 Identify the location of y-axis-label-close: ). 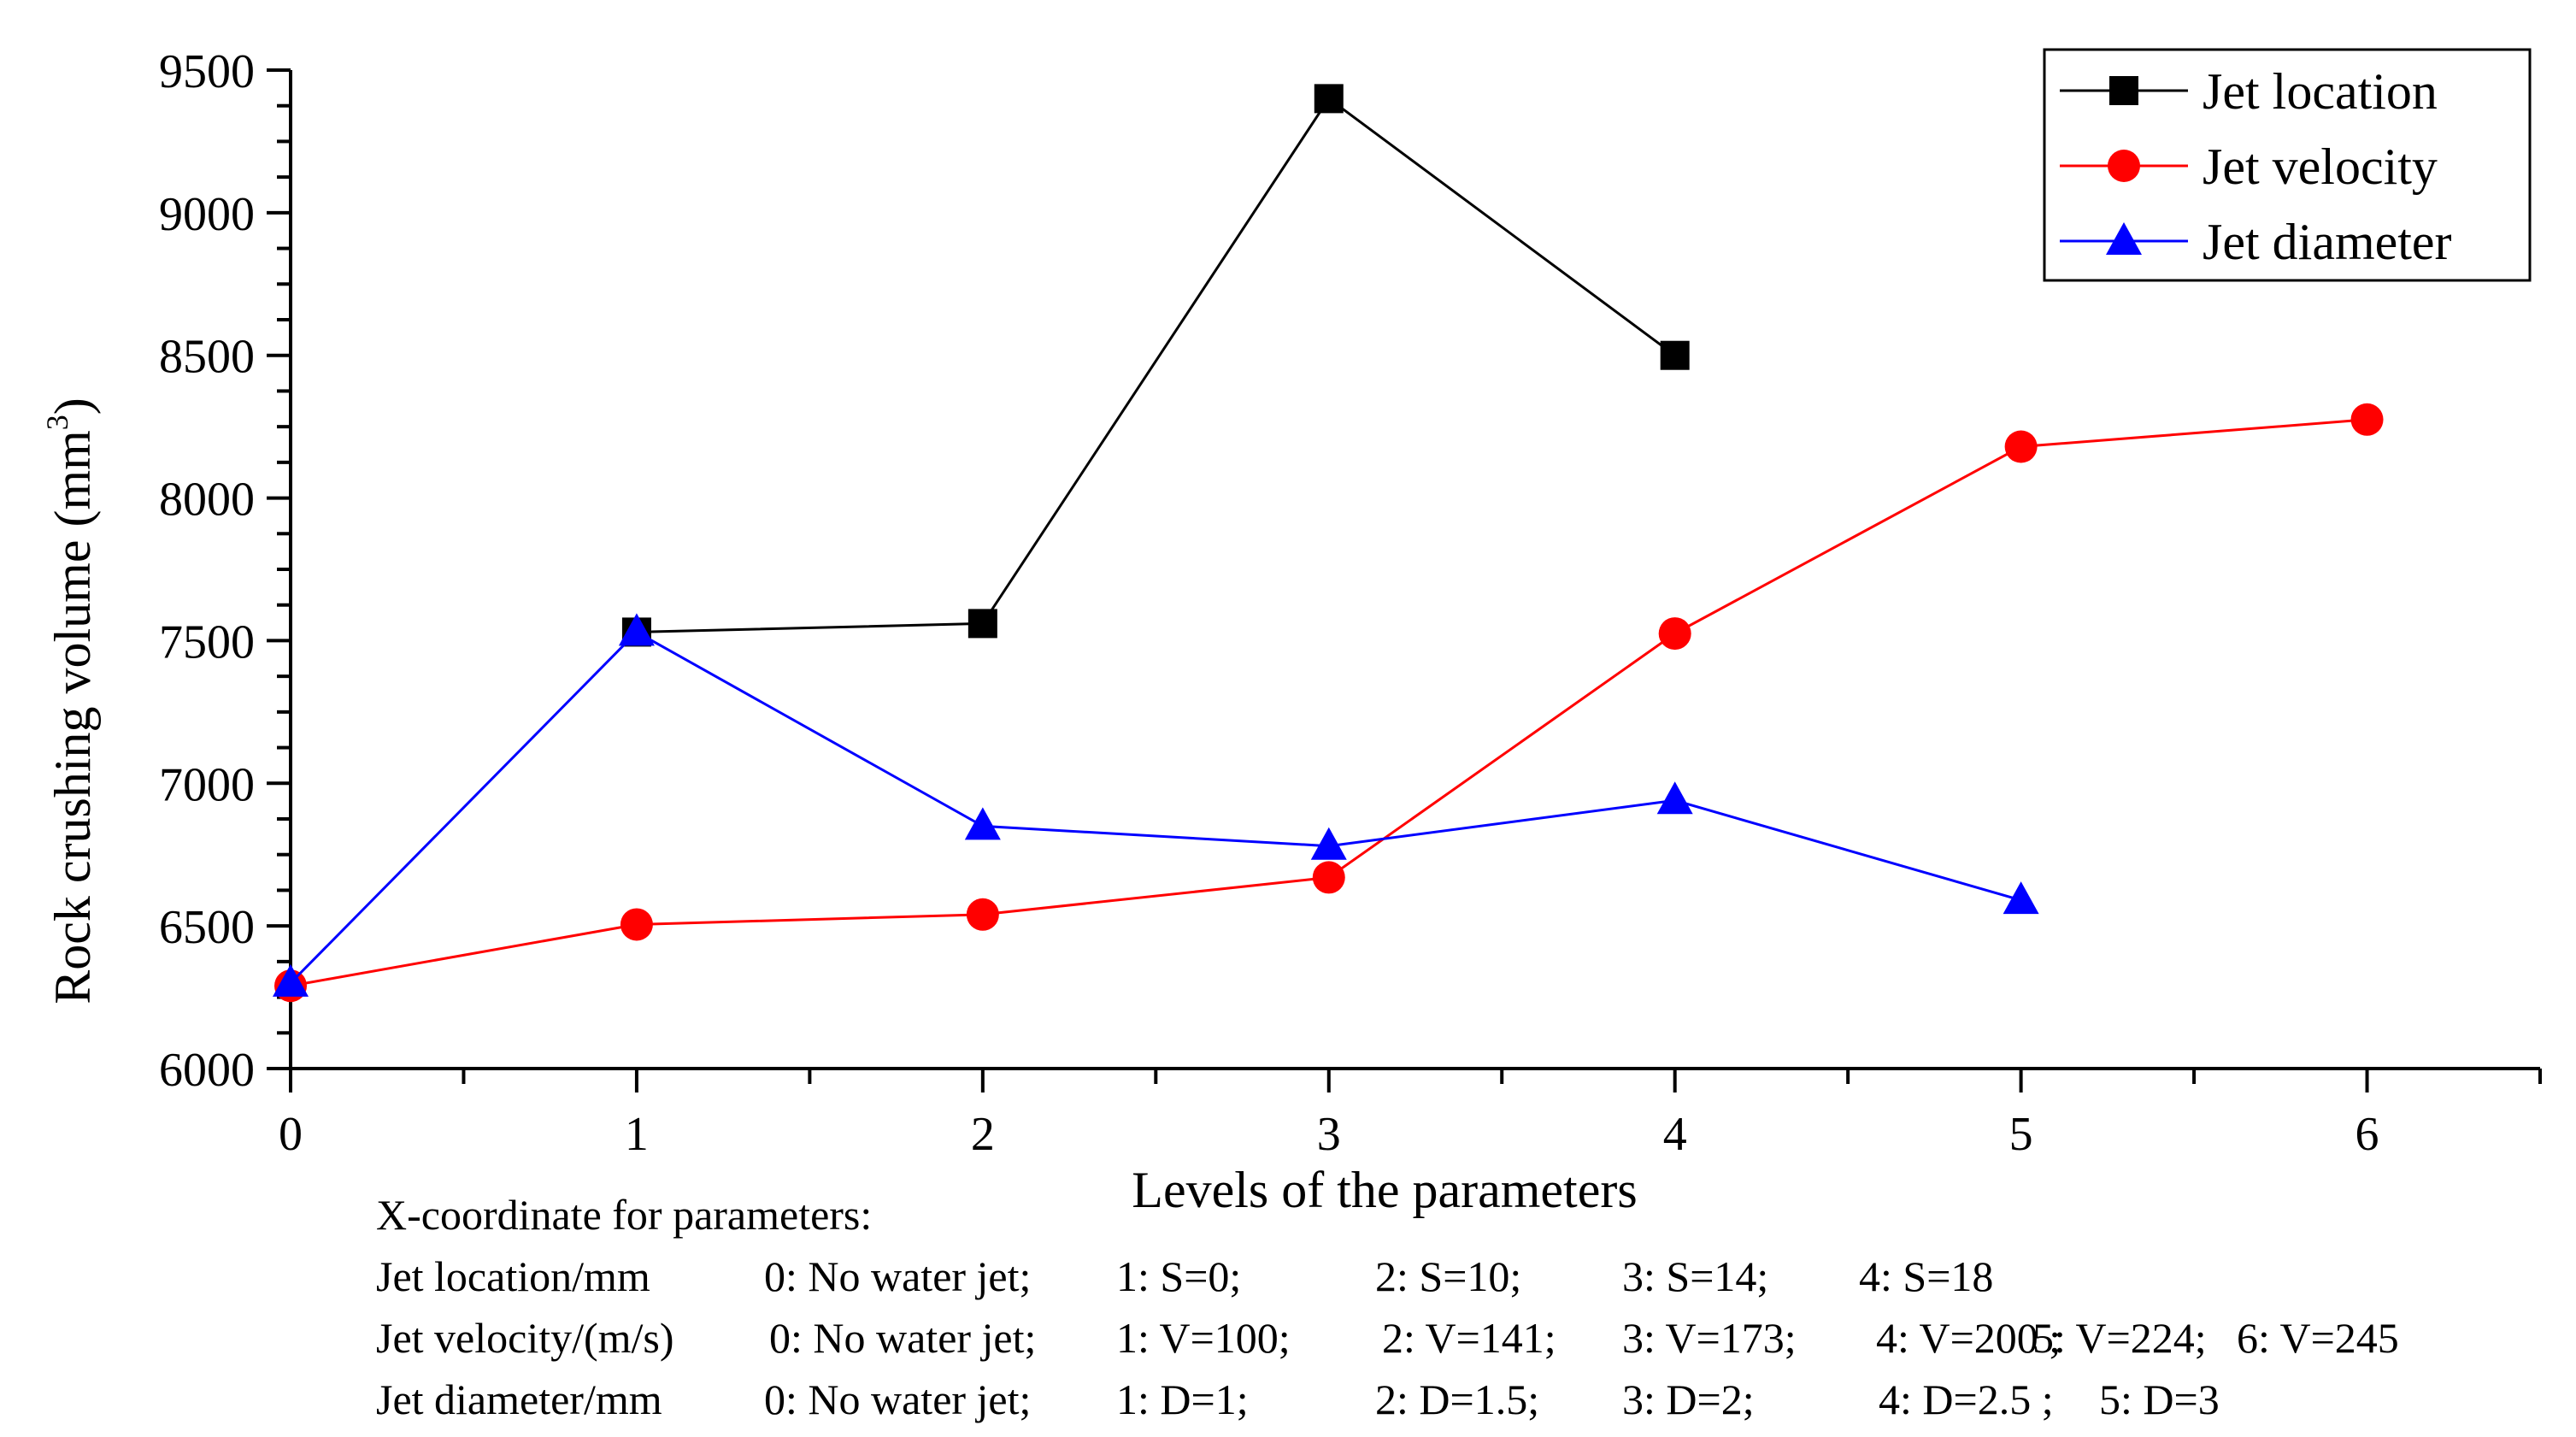
(72, 406).